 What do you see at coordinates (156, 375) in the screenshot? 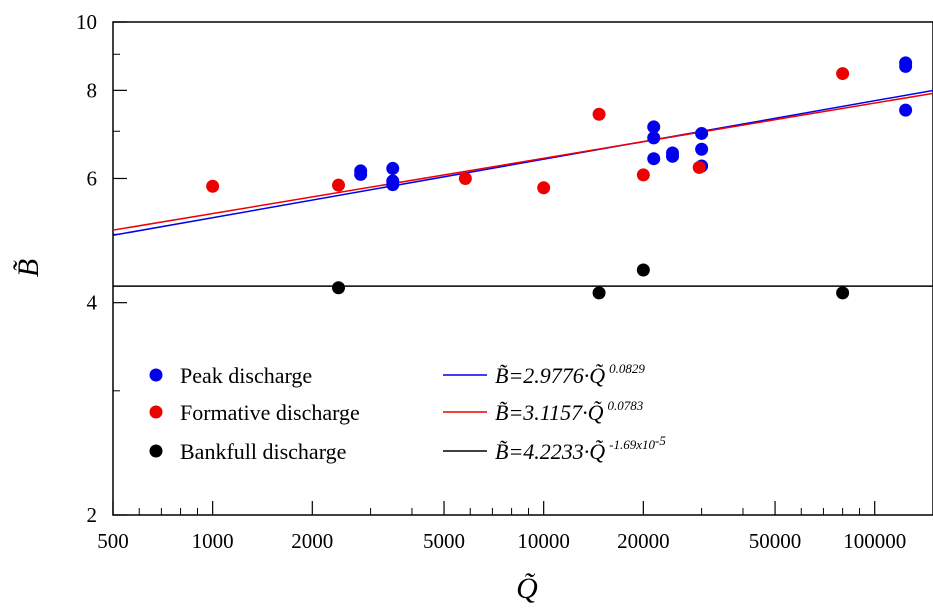
I see `legend-marker-peak` at bounding box center [156, 375].